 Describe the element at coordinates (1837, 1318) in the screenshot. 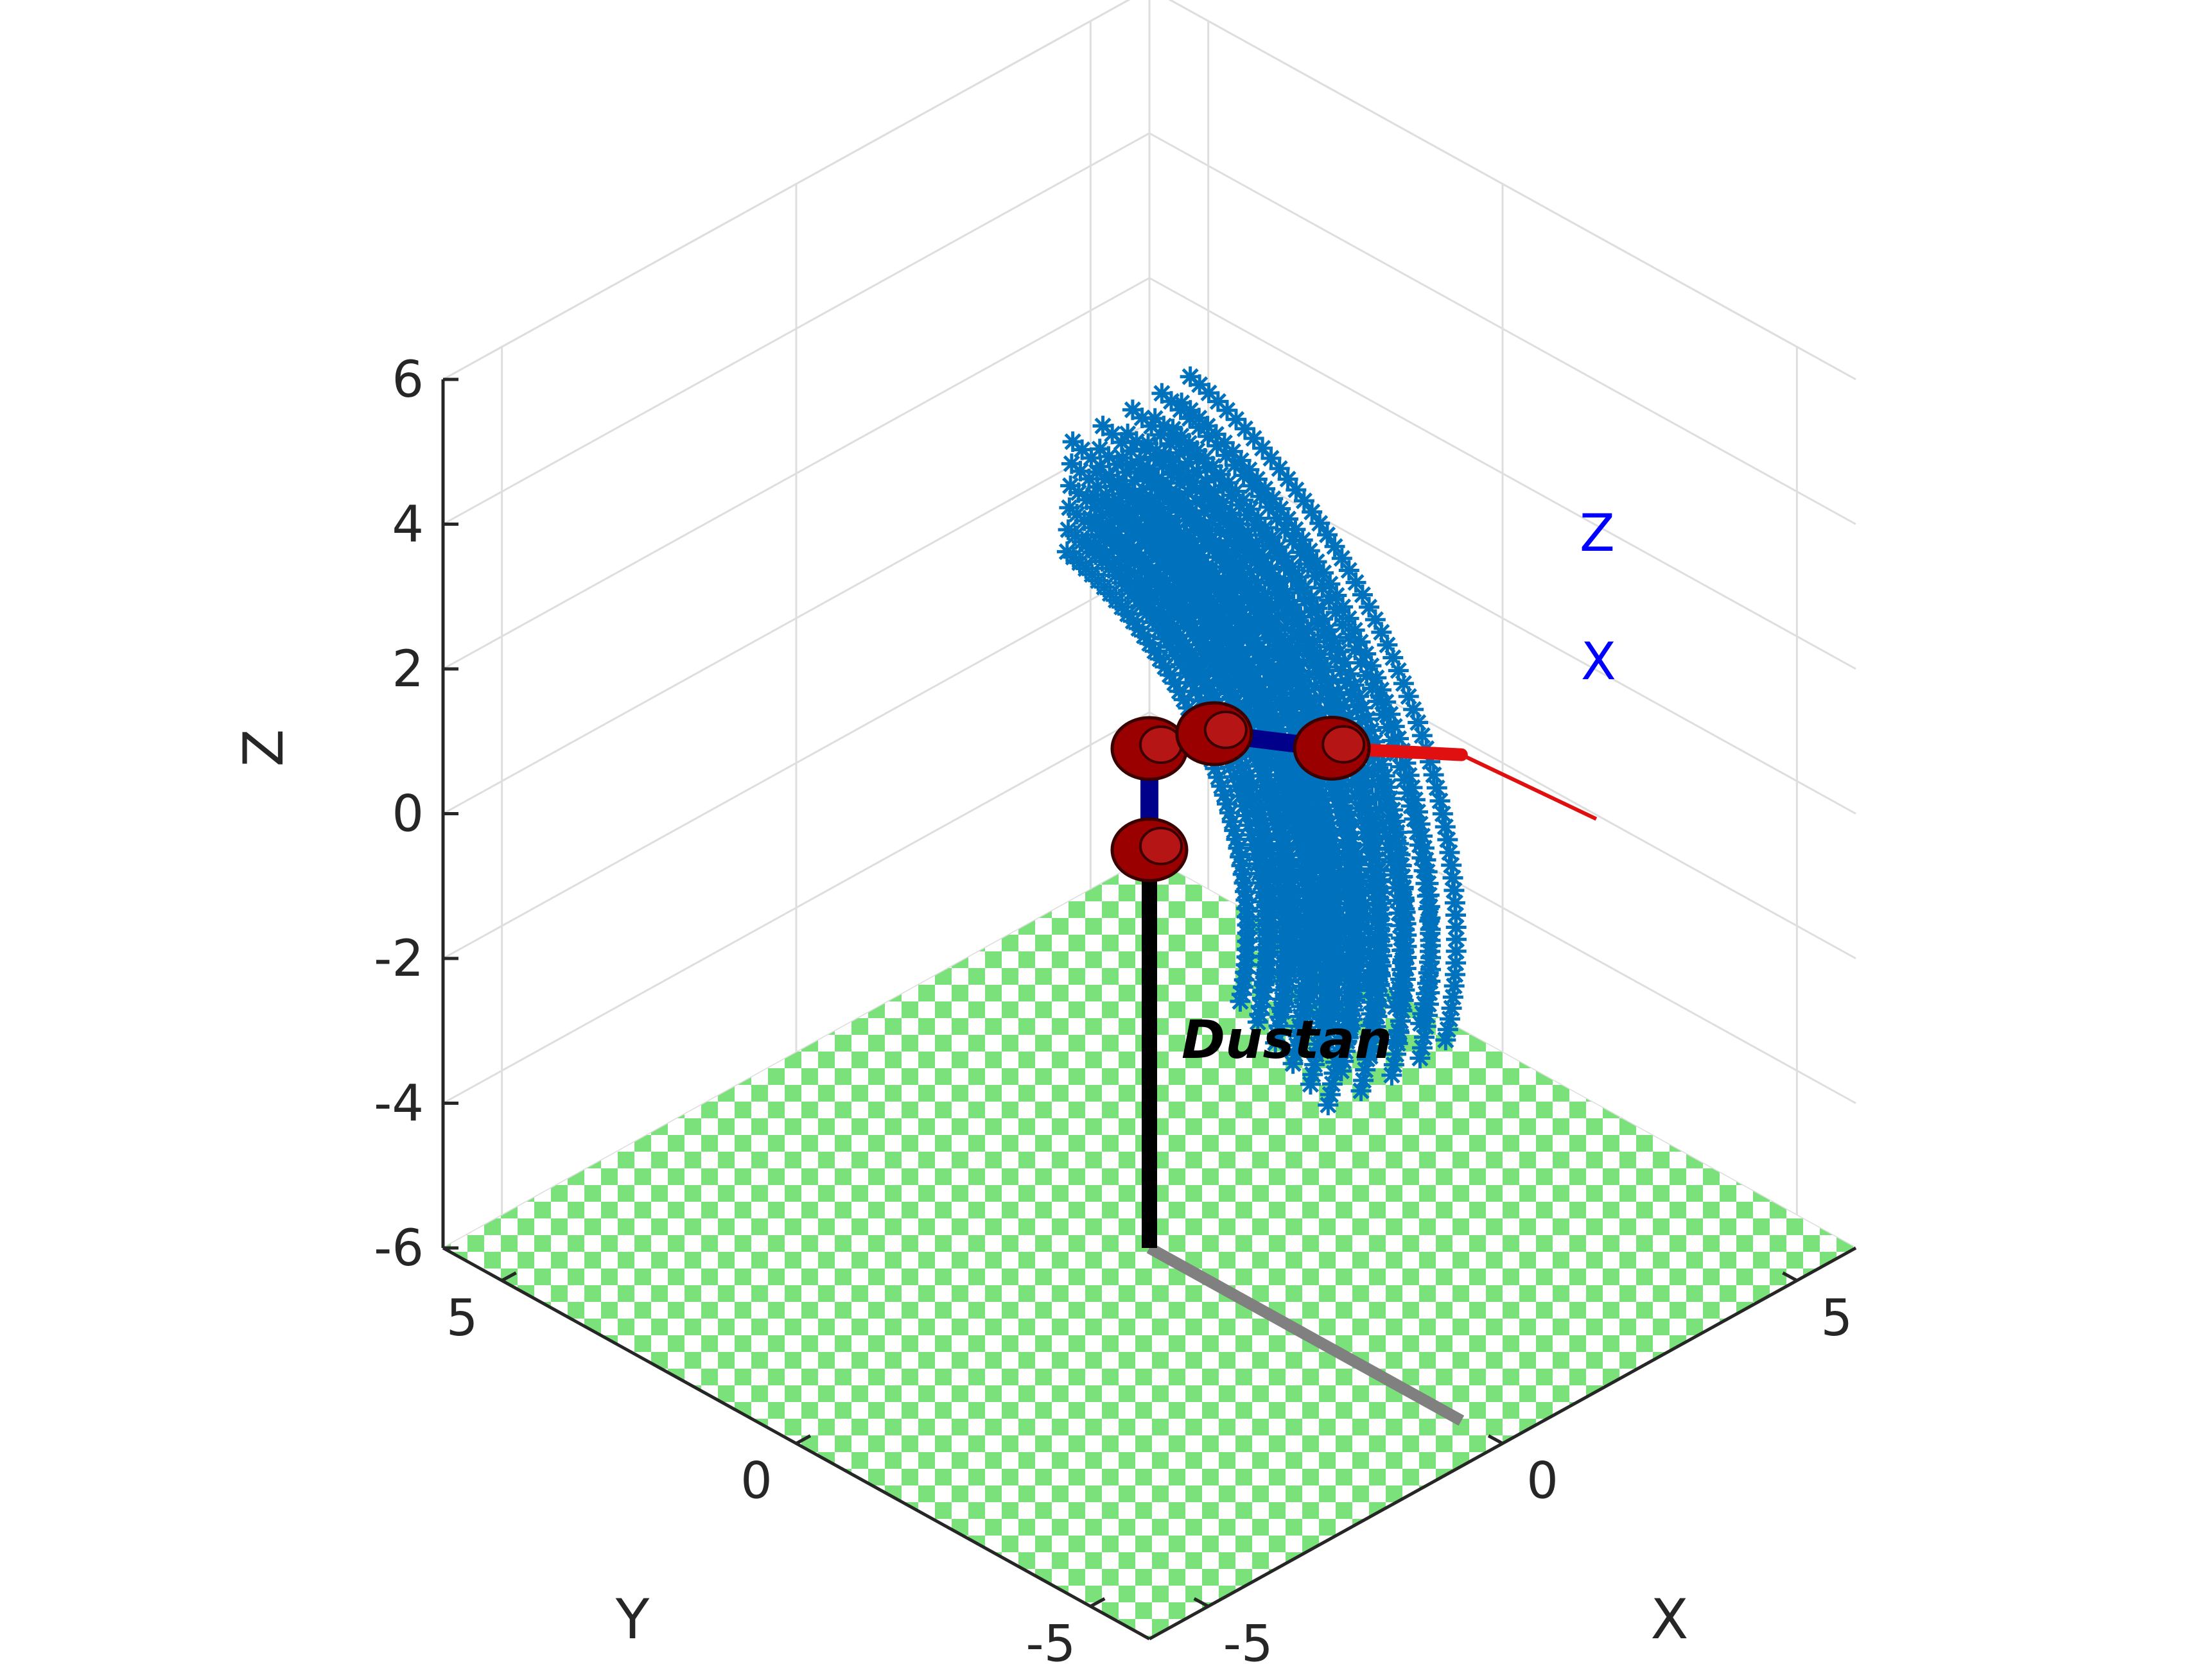

I see `x-tick-label: 5` at that location.